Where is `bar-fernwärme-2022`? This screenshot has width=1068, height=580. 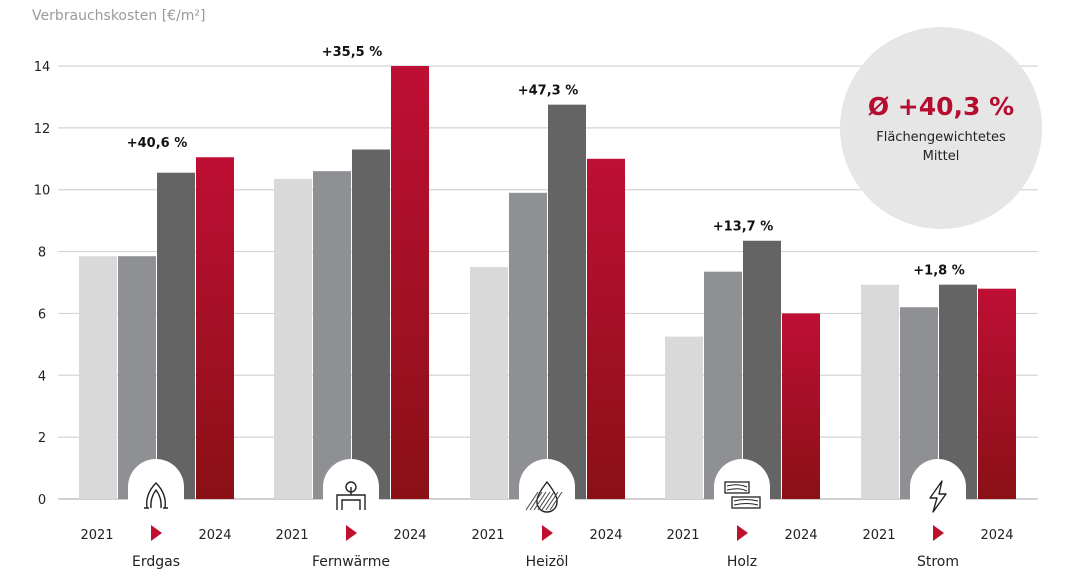 bar-fernwärme-2022 is located at coordinates (332, 335).